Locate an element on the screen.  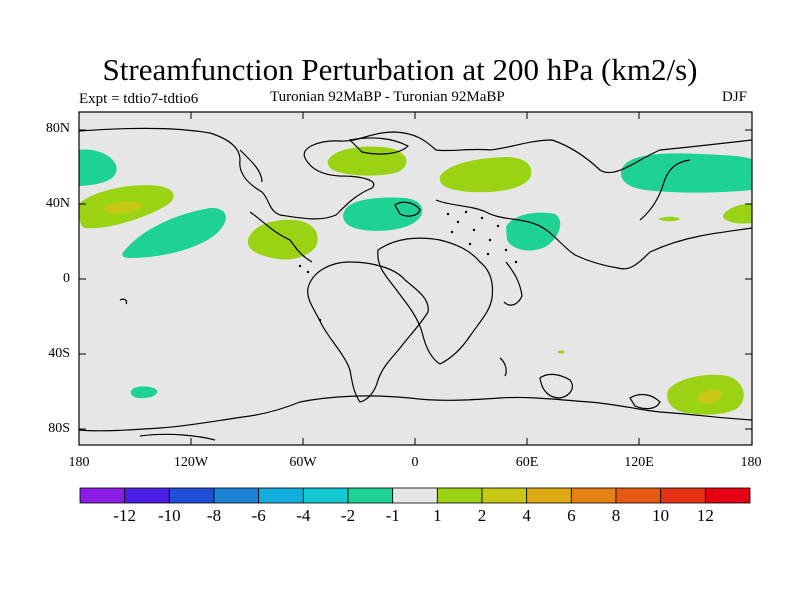
coastline-australia is located at coordinates (556, 386).